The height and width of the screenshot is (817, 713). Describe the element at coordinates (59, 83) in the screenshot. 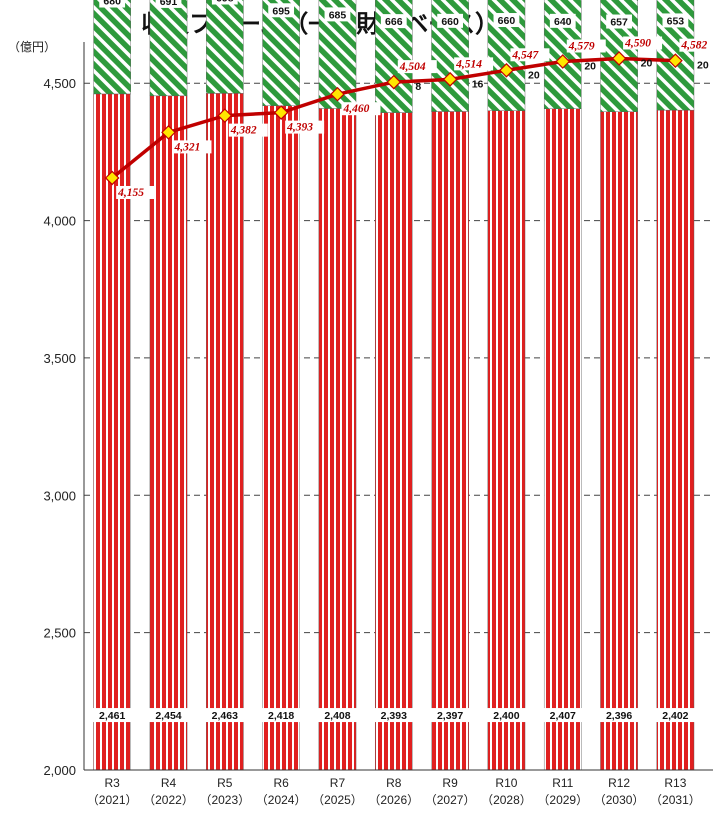

I see `y-tick-label: 4,500` at that location.